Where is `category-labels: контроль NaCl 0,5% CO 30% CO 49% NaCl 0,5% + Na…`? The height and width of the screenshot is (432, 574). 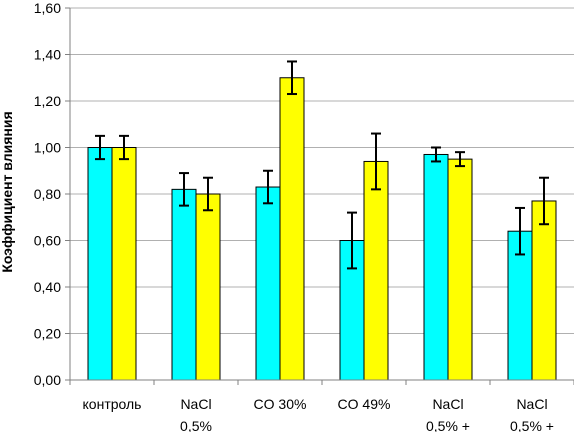 category-labels: контроль NaCl 0,5% CO 30% CO 49% NaCl 0,5% + Na… is located at coordinates (318, 414).